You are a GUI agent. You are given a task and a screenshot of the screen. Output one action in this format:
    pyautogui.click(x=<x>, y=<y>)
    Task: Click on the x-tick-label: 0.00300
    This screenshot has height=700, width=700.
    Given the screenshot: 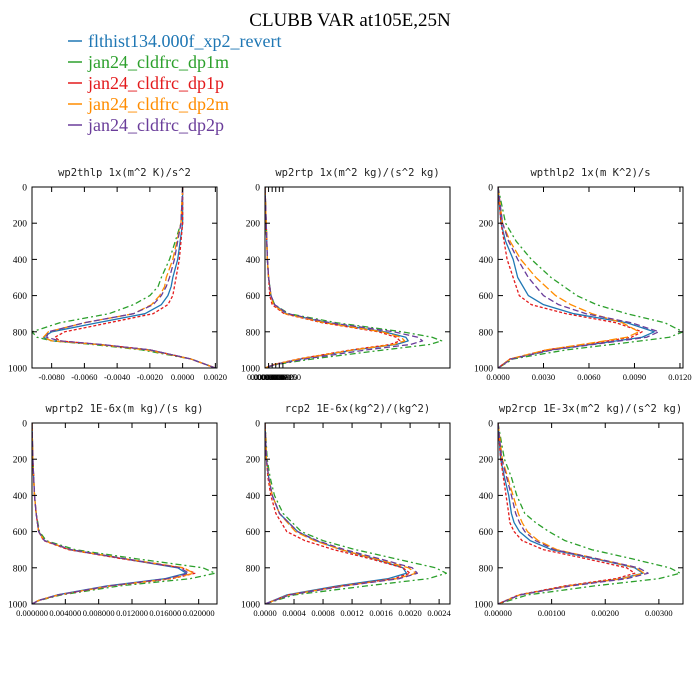 What is the action you would take?
    pyautogui.click(x=659, y=613)
    